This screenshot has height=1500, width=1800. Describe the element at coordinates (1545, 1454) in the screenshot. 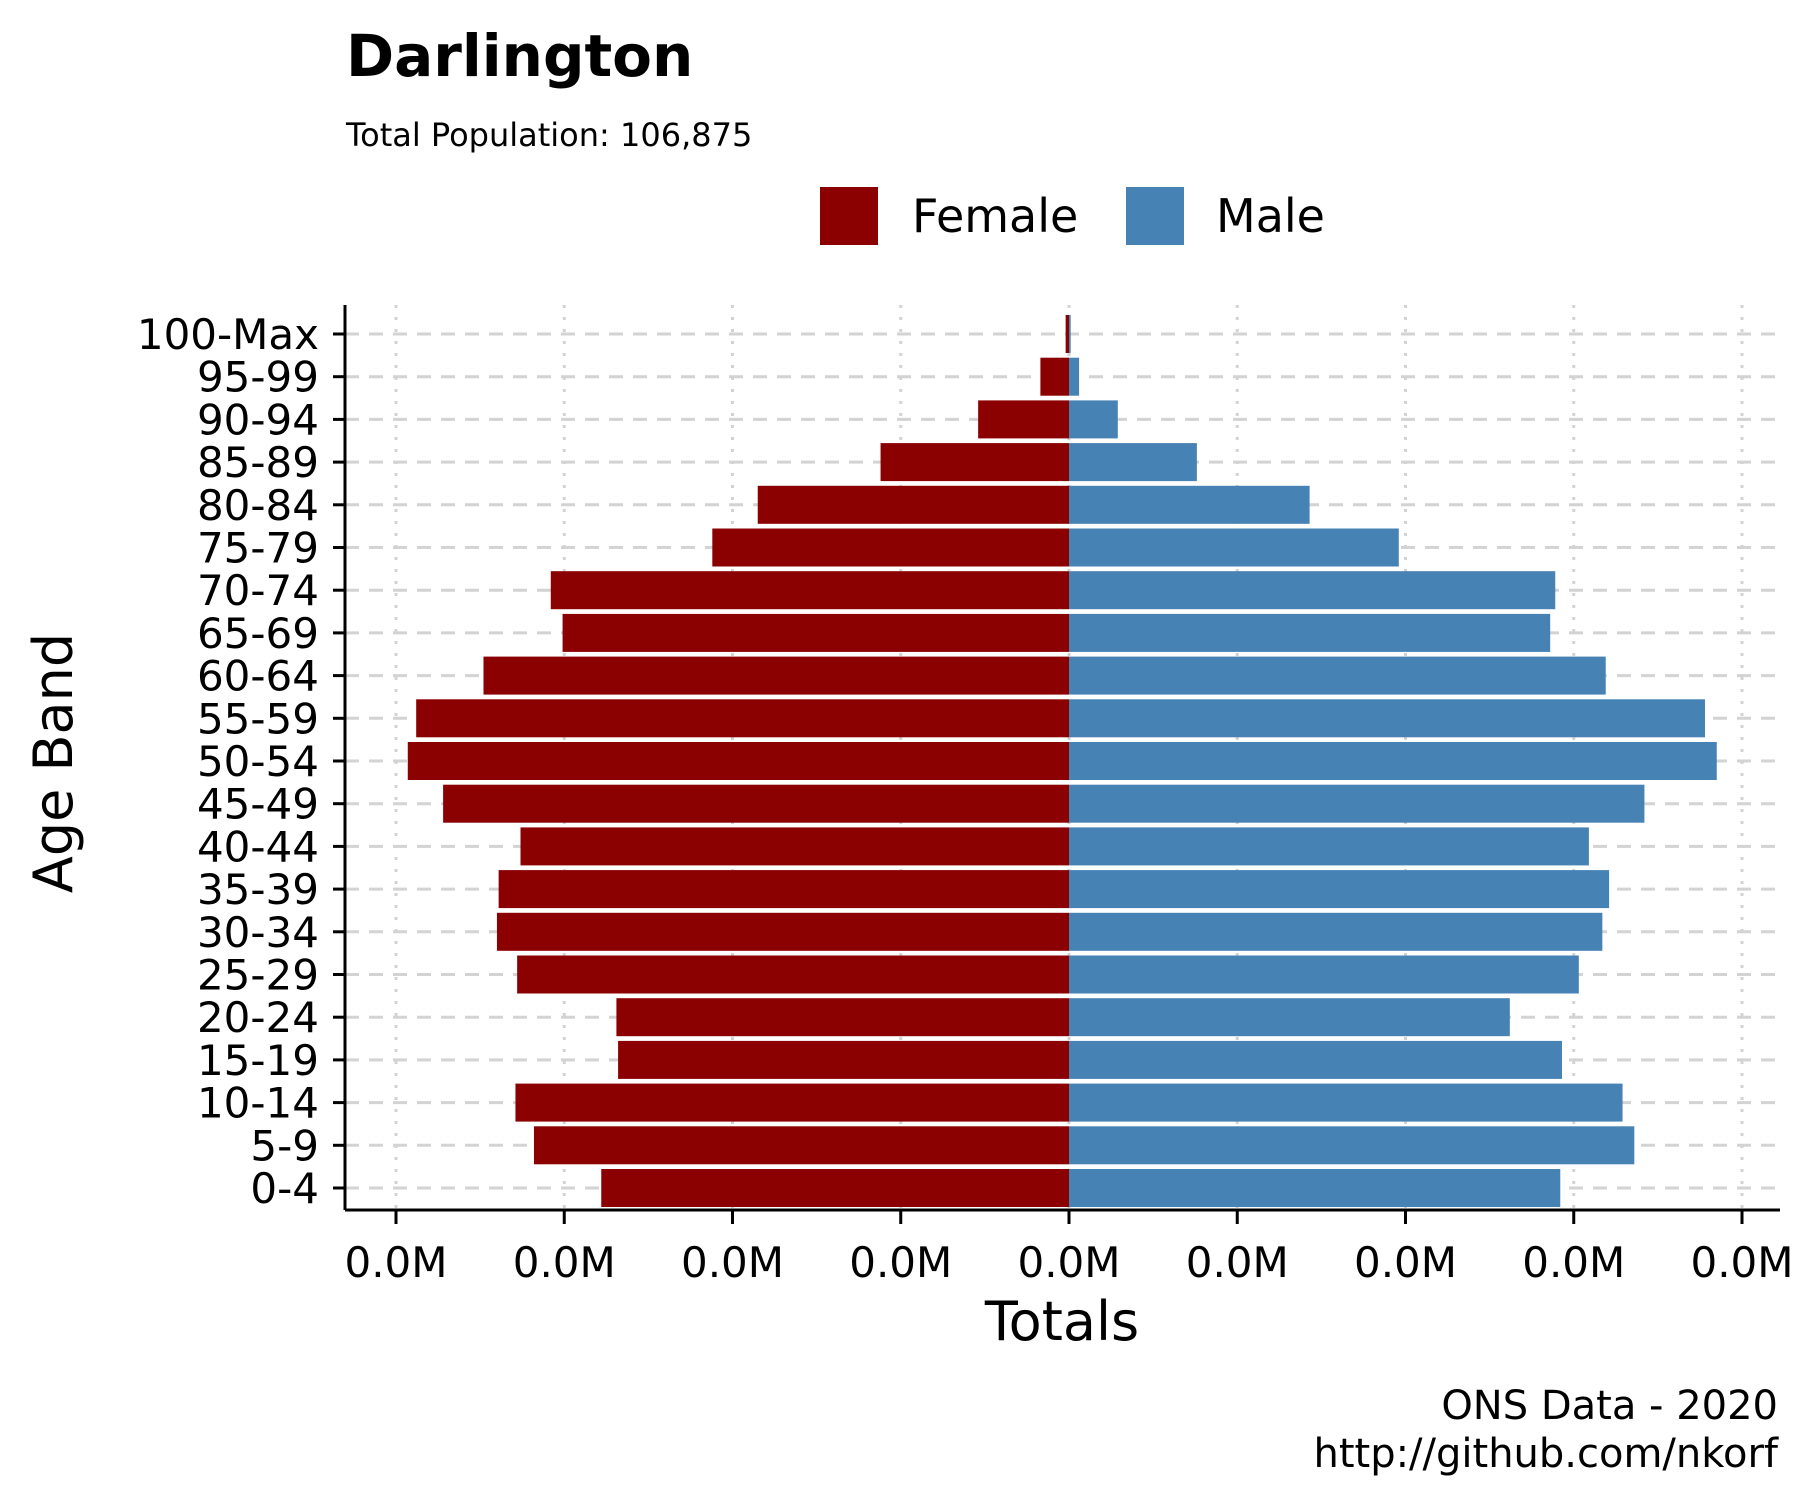

I see `caption-url: http://github.com/nkorf` at that location.